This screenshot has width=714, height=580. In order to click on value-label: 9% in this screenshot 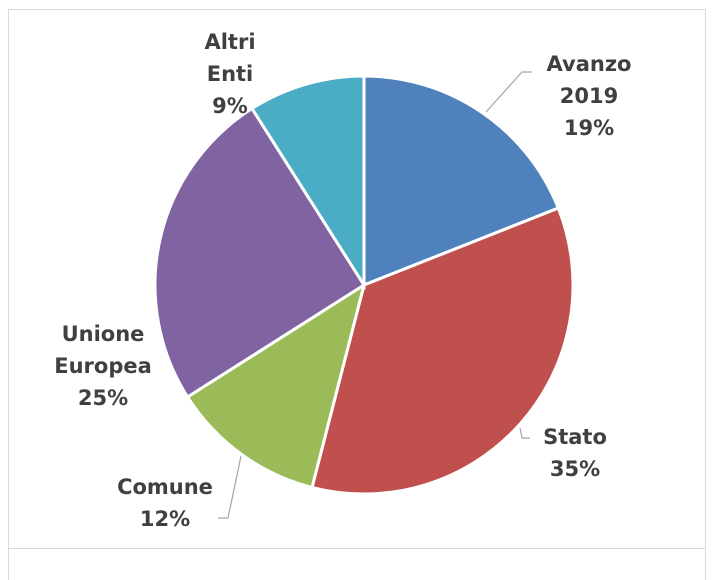, I will do `click(230, 106)`.